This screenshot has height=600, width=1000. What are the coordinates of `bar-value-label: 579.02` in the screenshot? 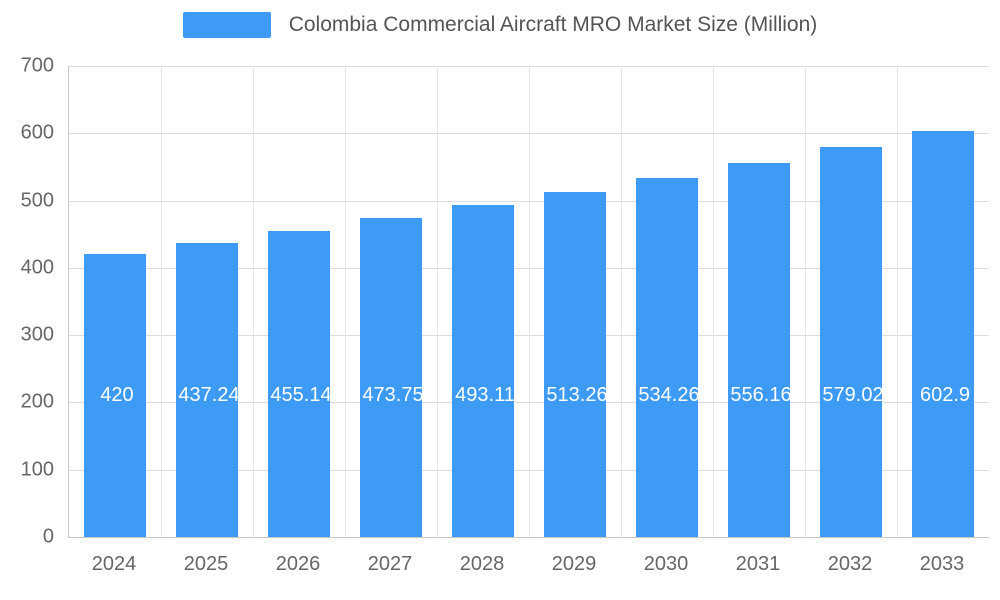 It's located at (853, 395).